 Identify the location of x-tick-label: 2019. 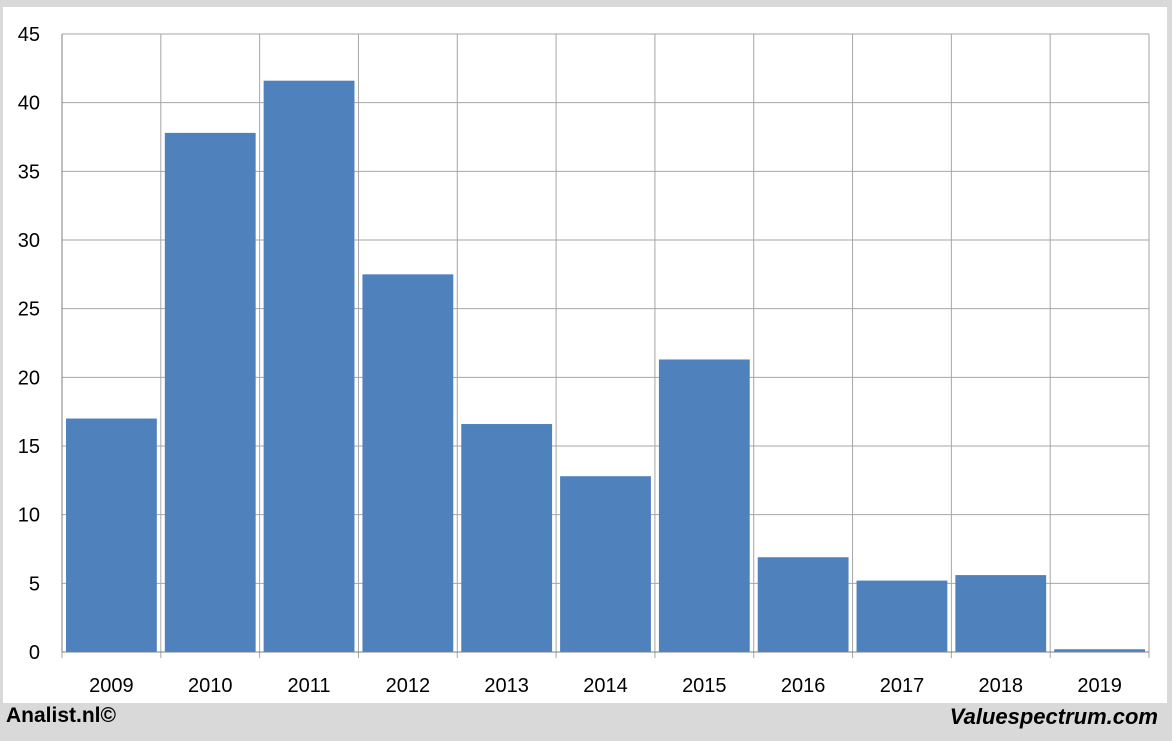
(1099, 686).